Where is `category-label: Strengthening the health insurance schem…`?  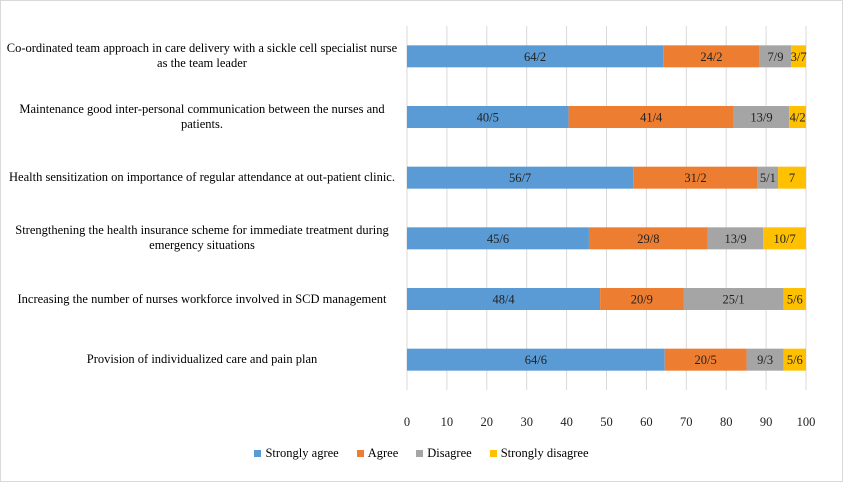
category-label: Strengthening the health insurance schem… is located at coordinates (202, 238).